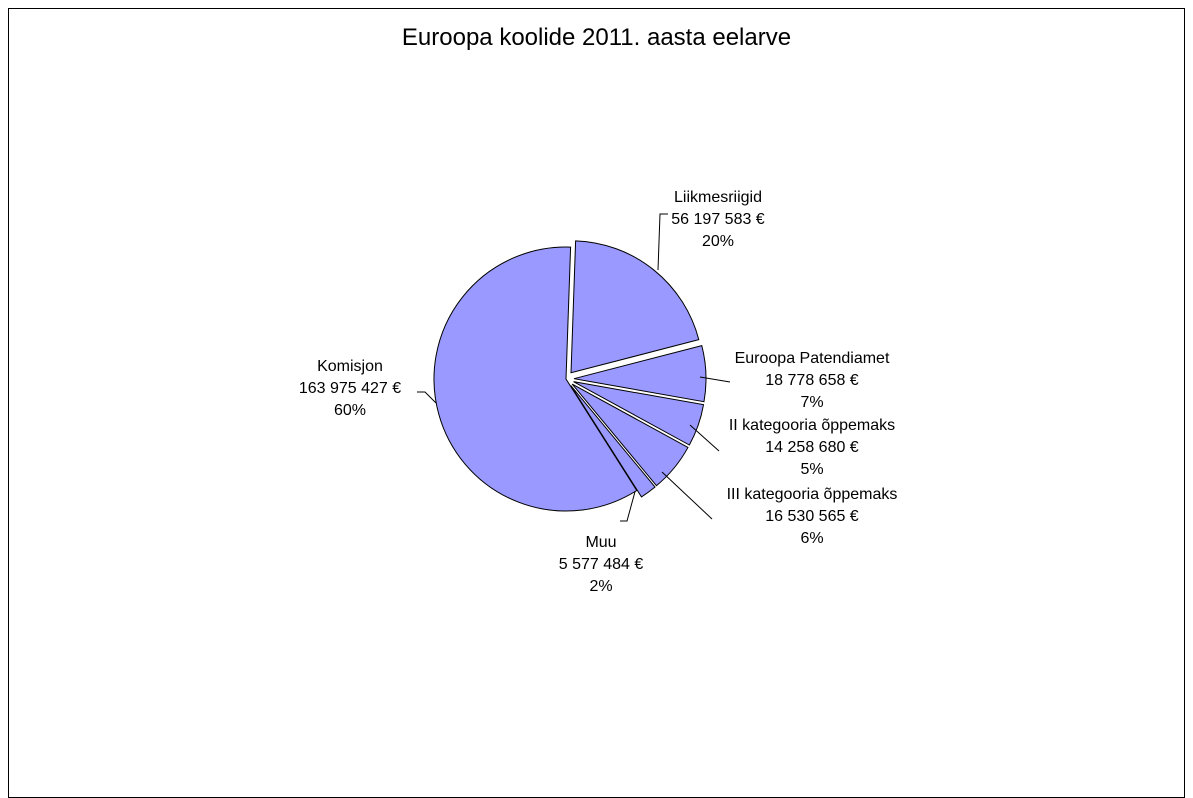 This screenshot has width=1193, height=798. I want to click on data-label: Liikmesriigid 56 197 583 € 20%, so click(718, 219).